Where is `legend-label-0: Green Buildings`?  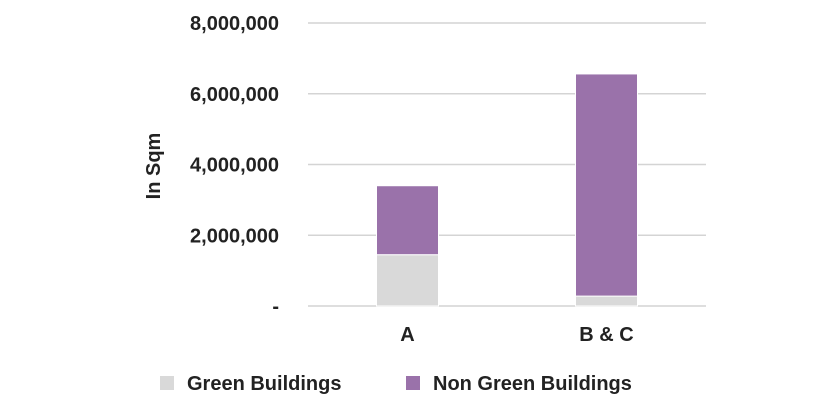
legend-label-0: Green Buildings is located at coordinates (264, 384).